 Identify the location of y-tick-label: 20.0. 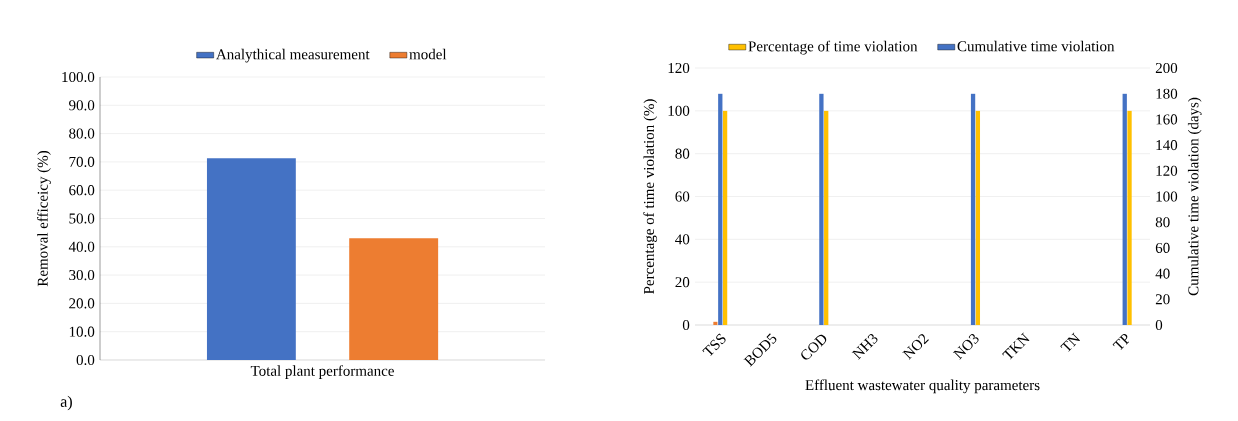
(82, 303).